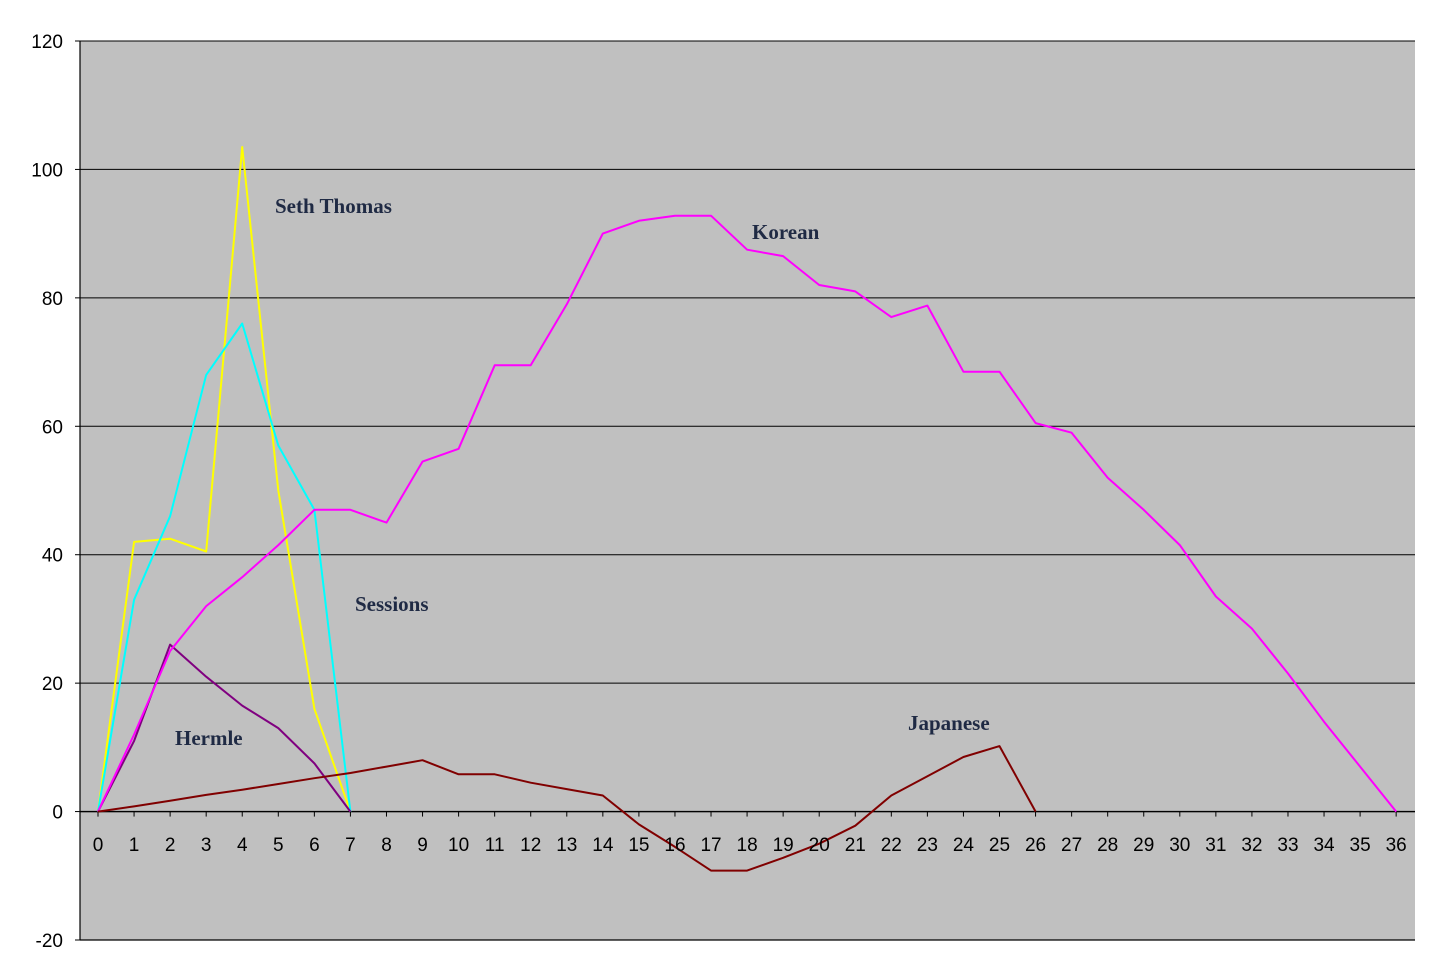 The image size is (1434, 976). I want to click on x-tick-label: 26, so click(1035, 845).